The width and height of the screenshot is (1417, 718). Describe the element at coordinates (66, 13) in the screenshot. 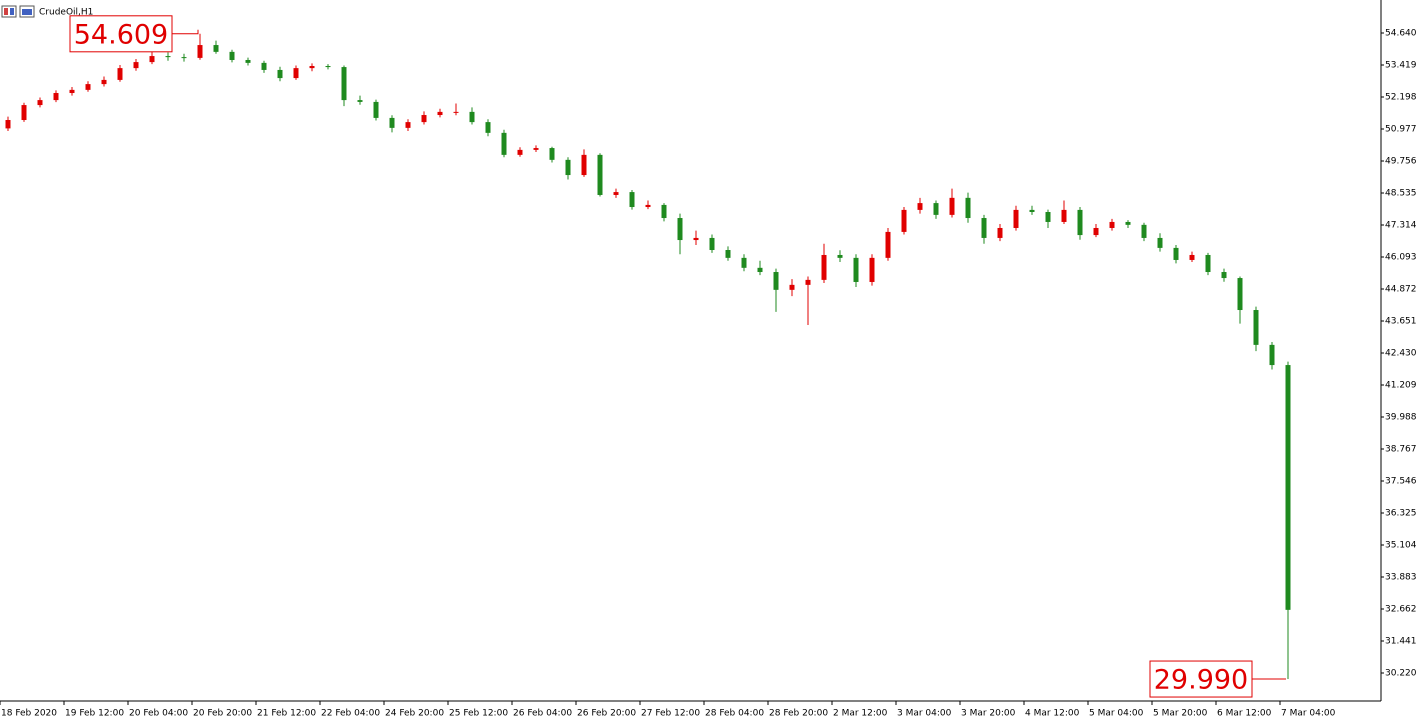

I see `chart-title: CrudeOil,H1` at that location.